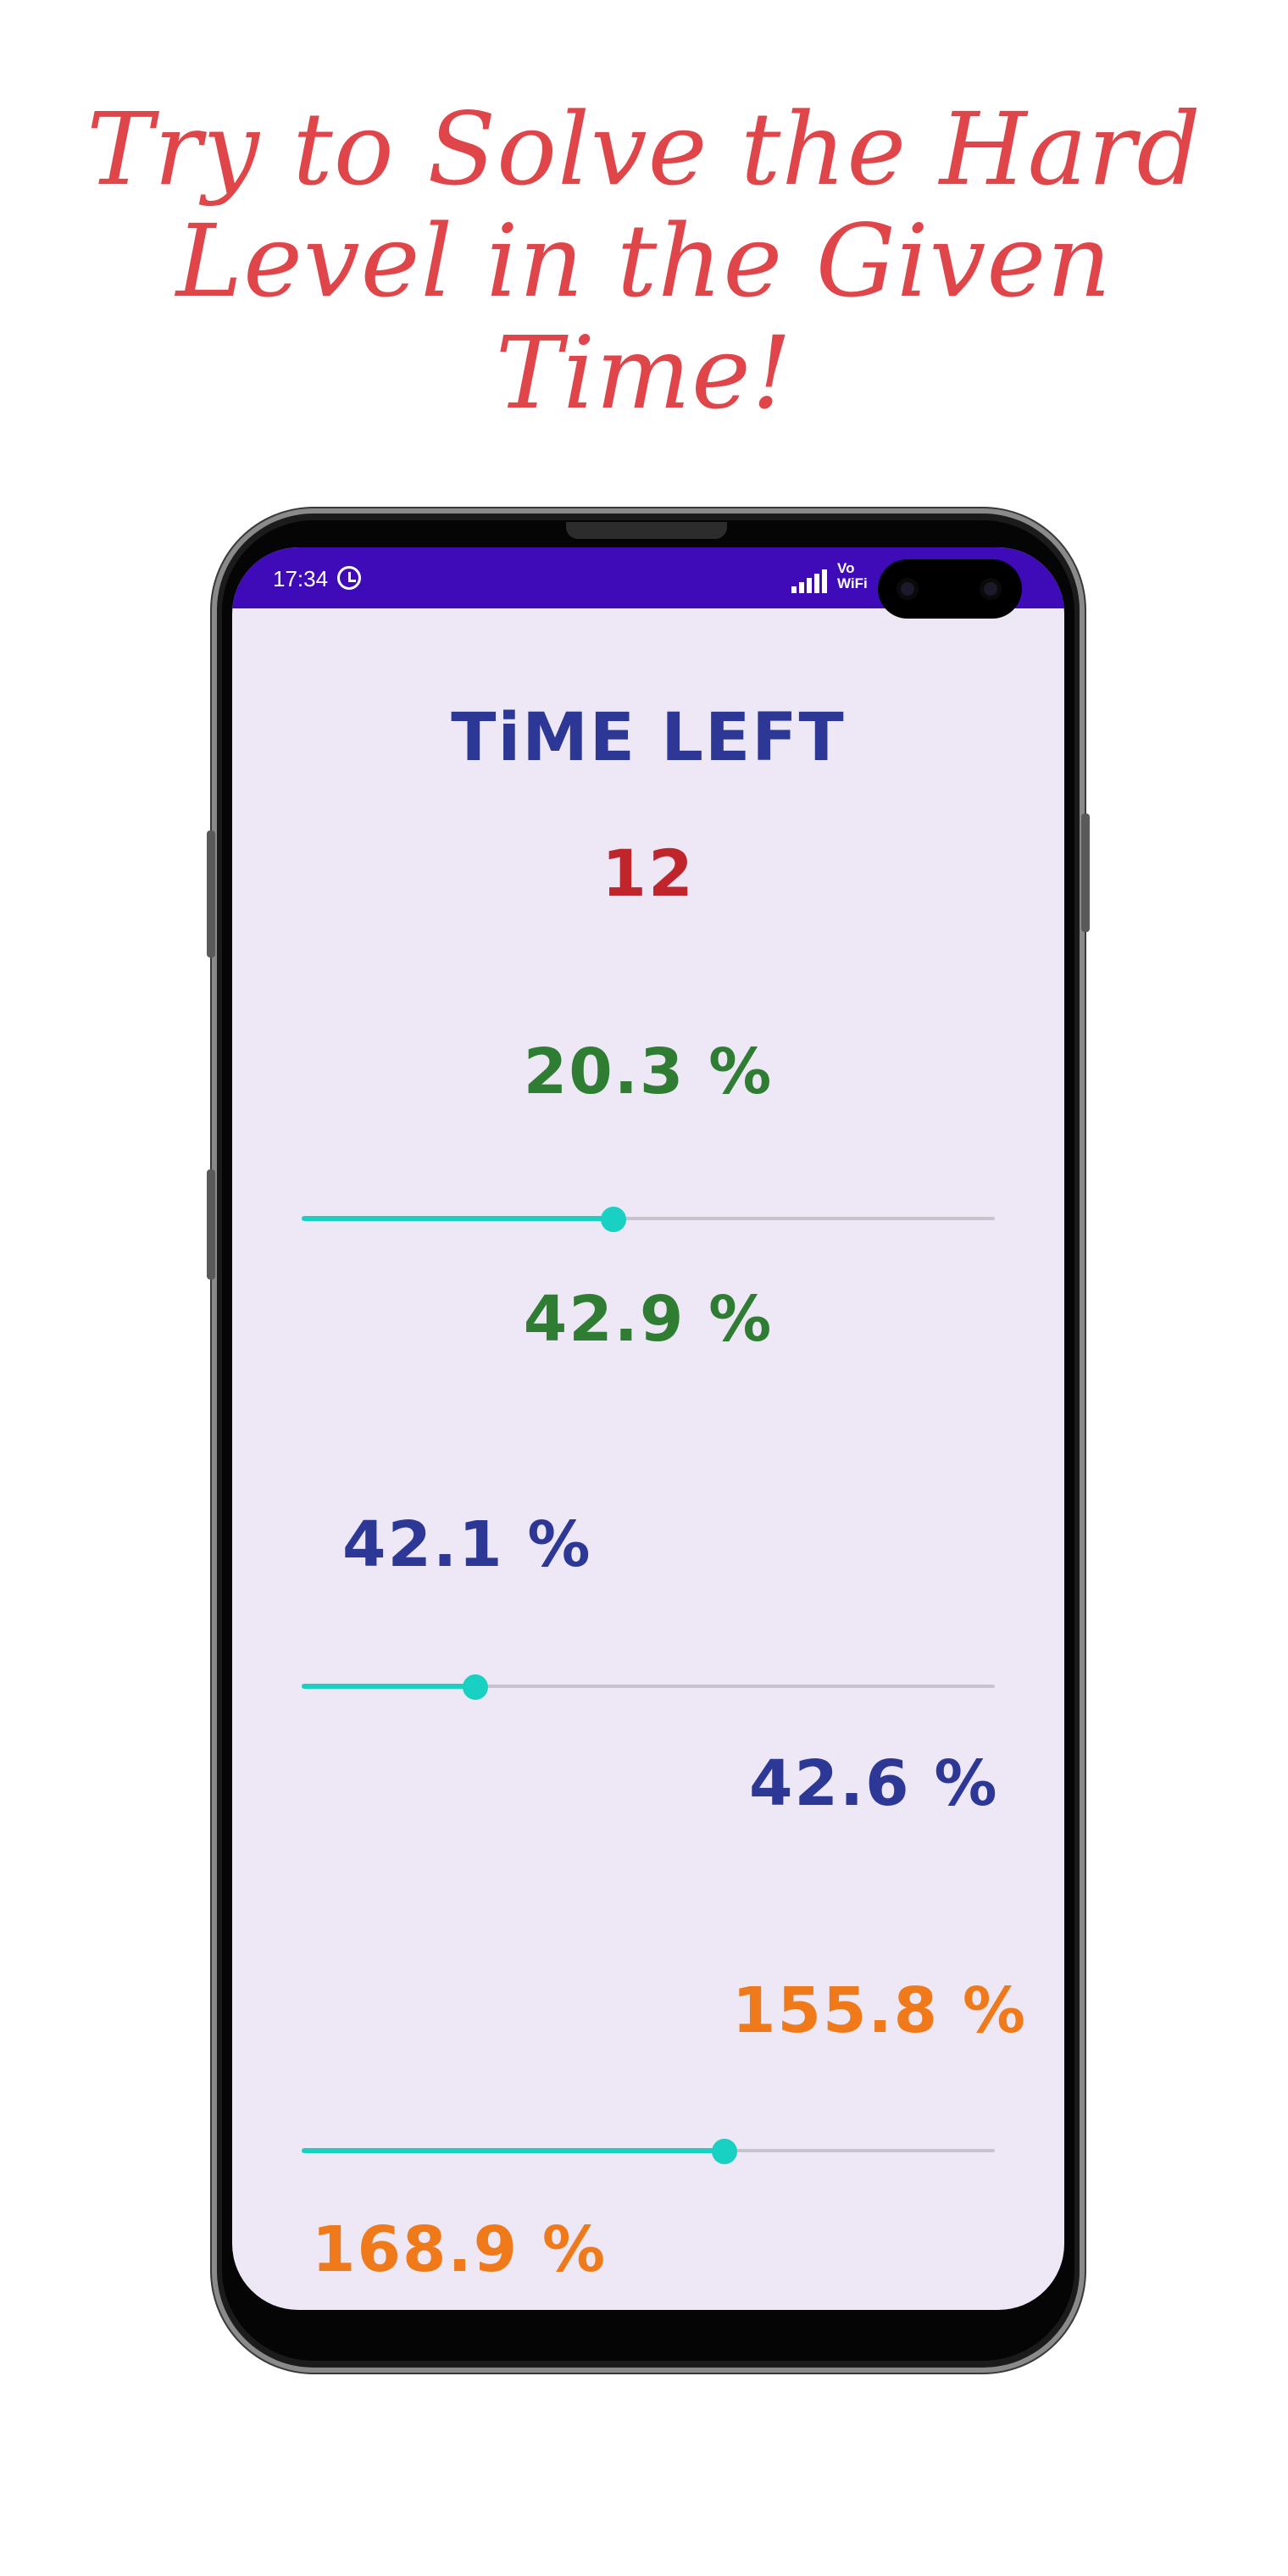 This screenshot has width=1288, height=2576. What do you see at coordinates (724, 2151) in the screenshot?
I see `row3-slider-thumb` at bounding box center [724, 2151].